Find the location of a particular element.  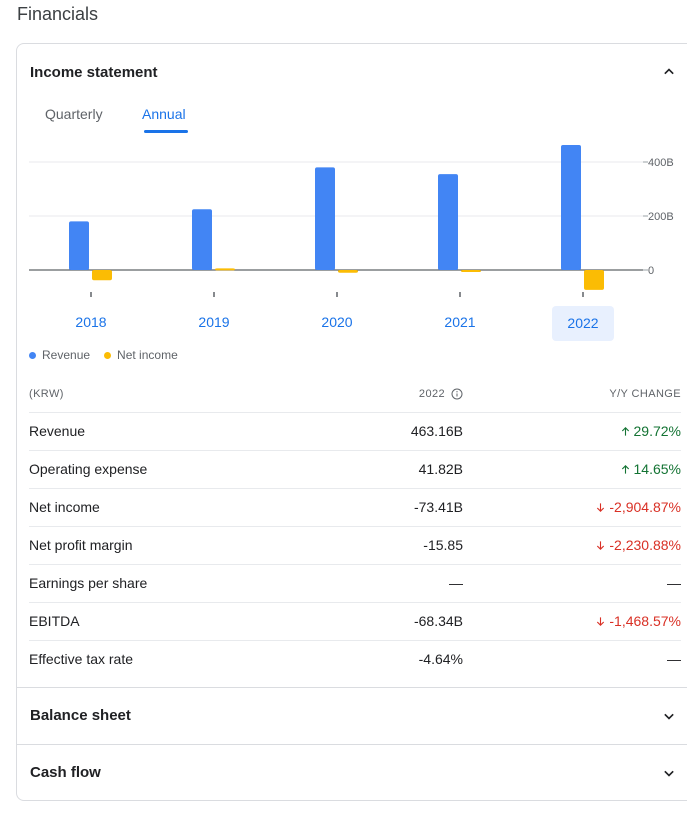

legend-net-income: Net income is located at coordinates (141, 355).